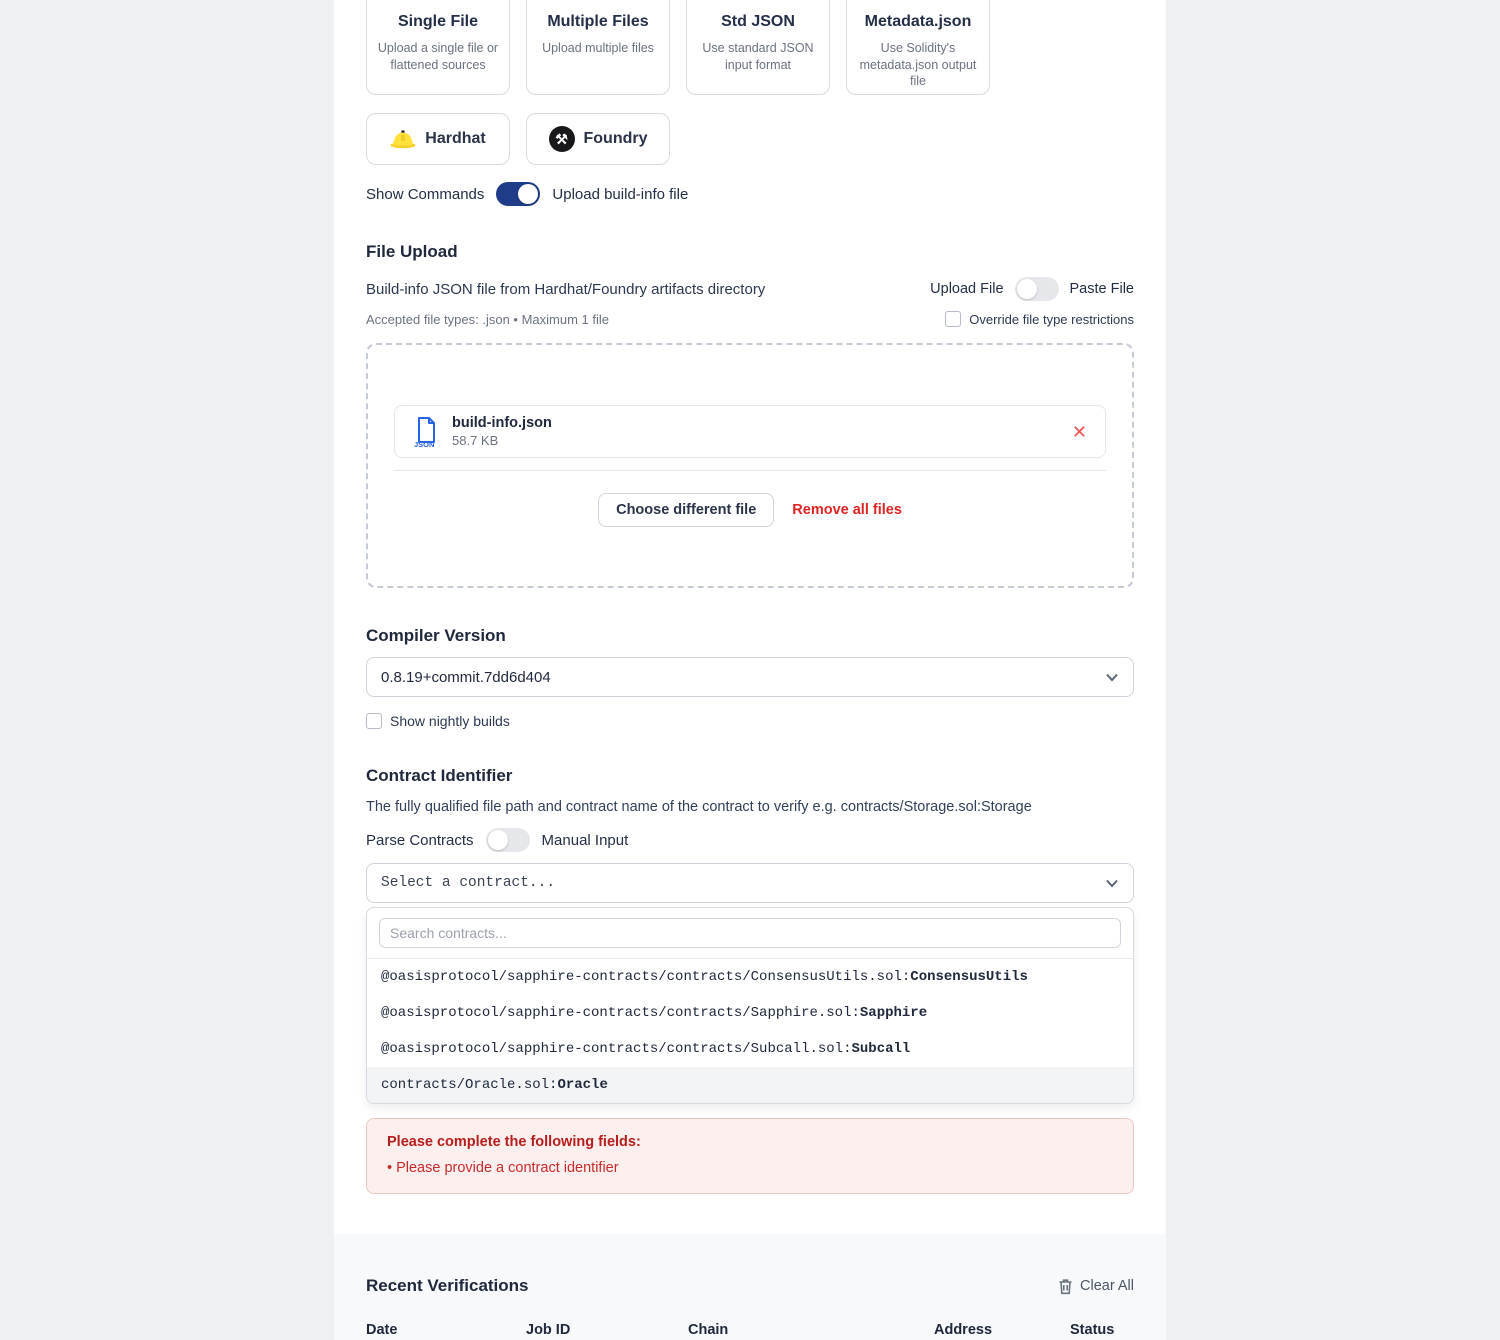  Describe the element at coordinates (893, 1013) in the screenshot. I see `option-contract-name: Sapphire` at that location.